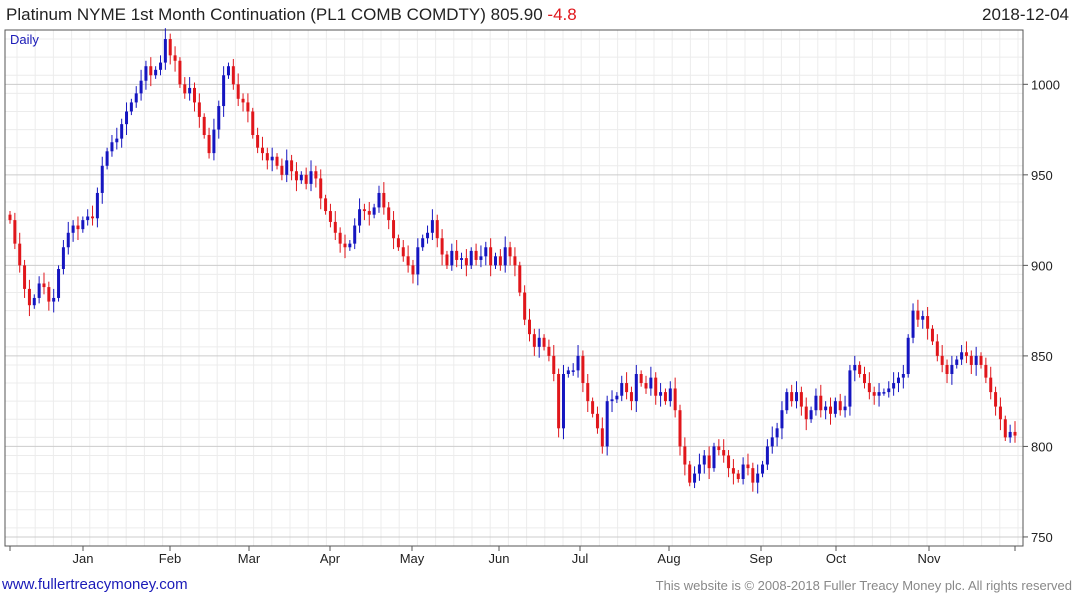 Image resolution: width=1075 pixels, height=600 pixels. I want to click on x-tick-label: Jan, so click(83, 558).